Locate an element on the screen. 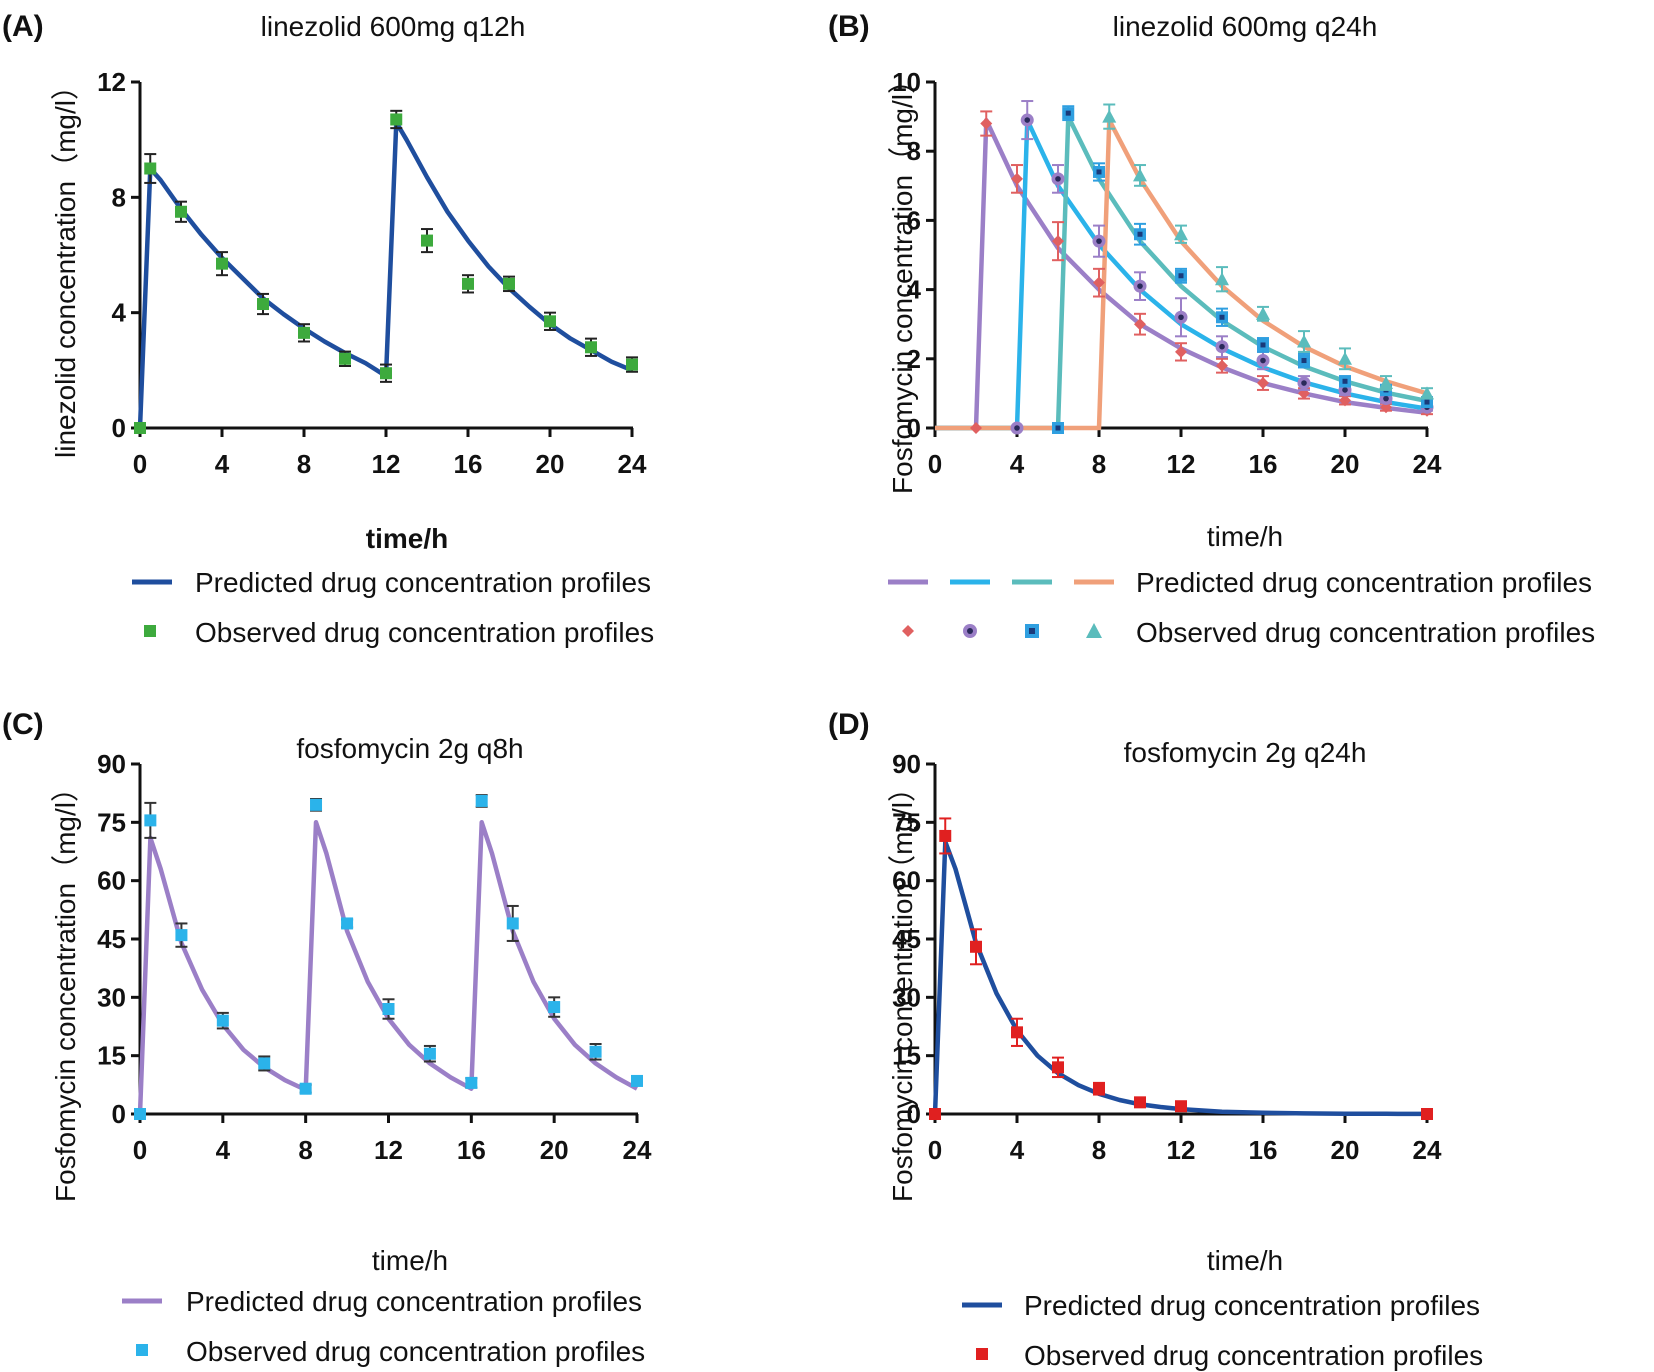 Image resolution: width=1654 pixels, height=1372 pixels. panel-b-x-tick-label: 16 is located at coordinates (1263, 464).